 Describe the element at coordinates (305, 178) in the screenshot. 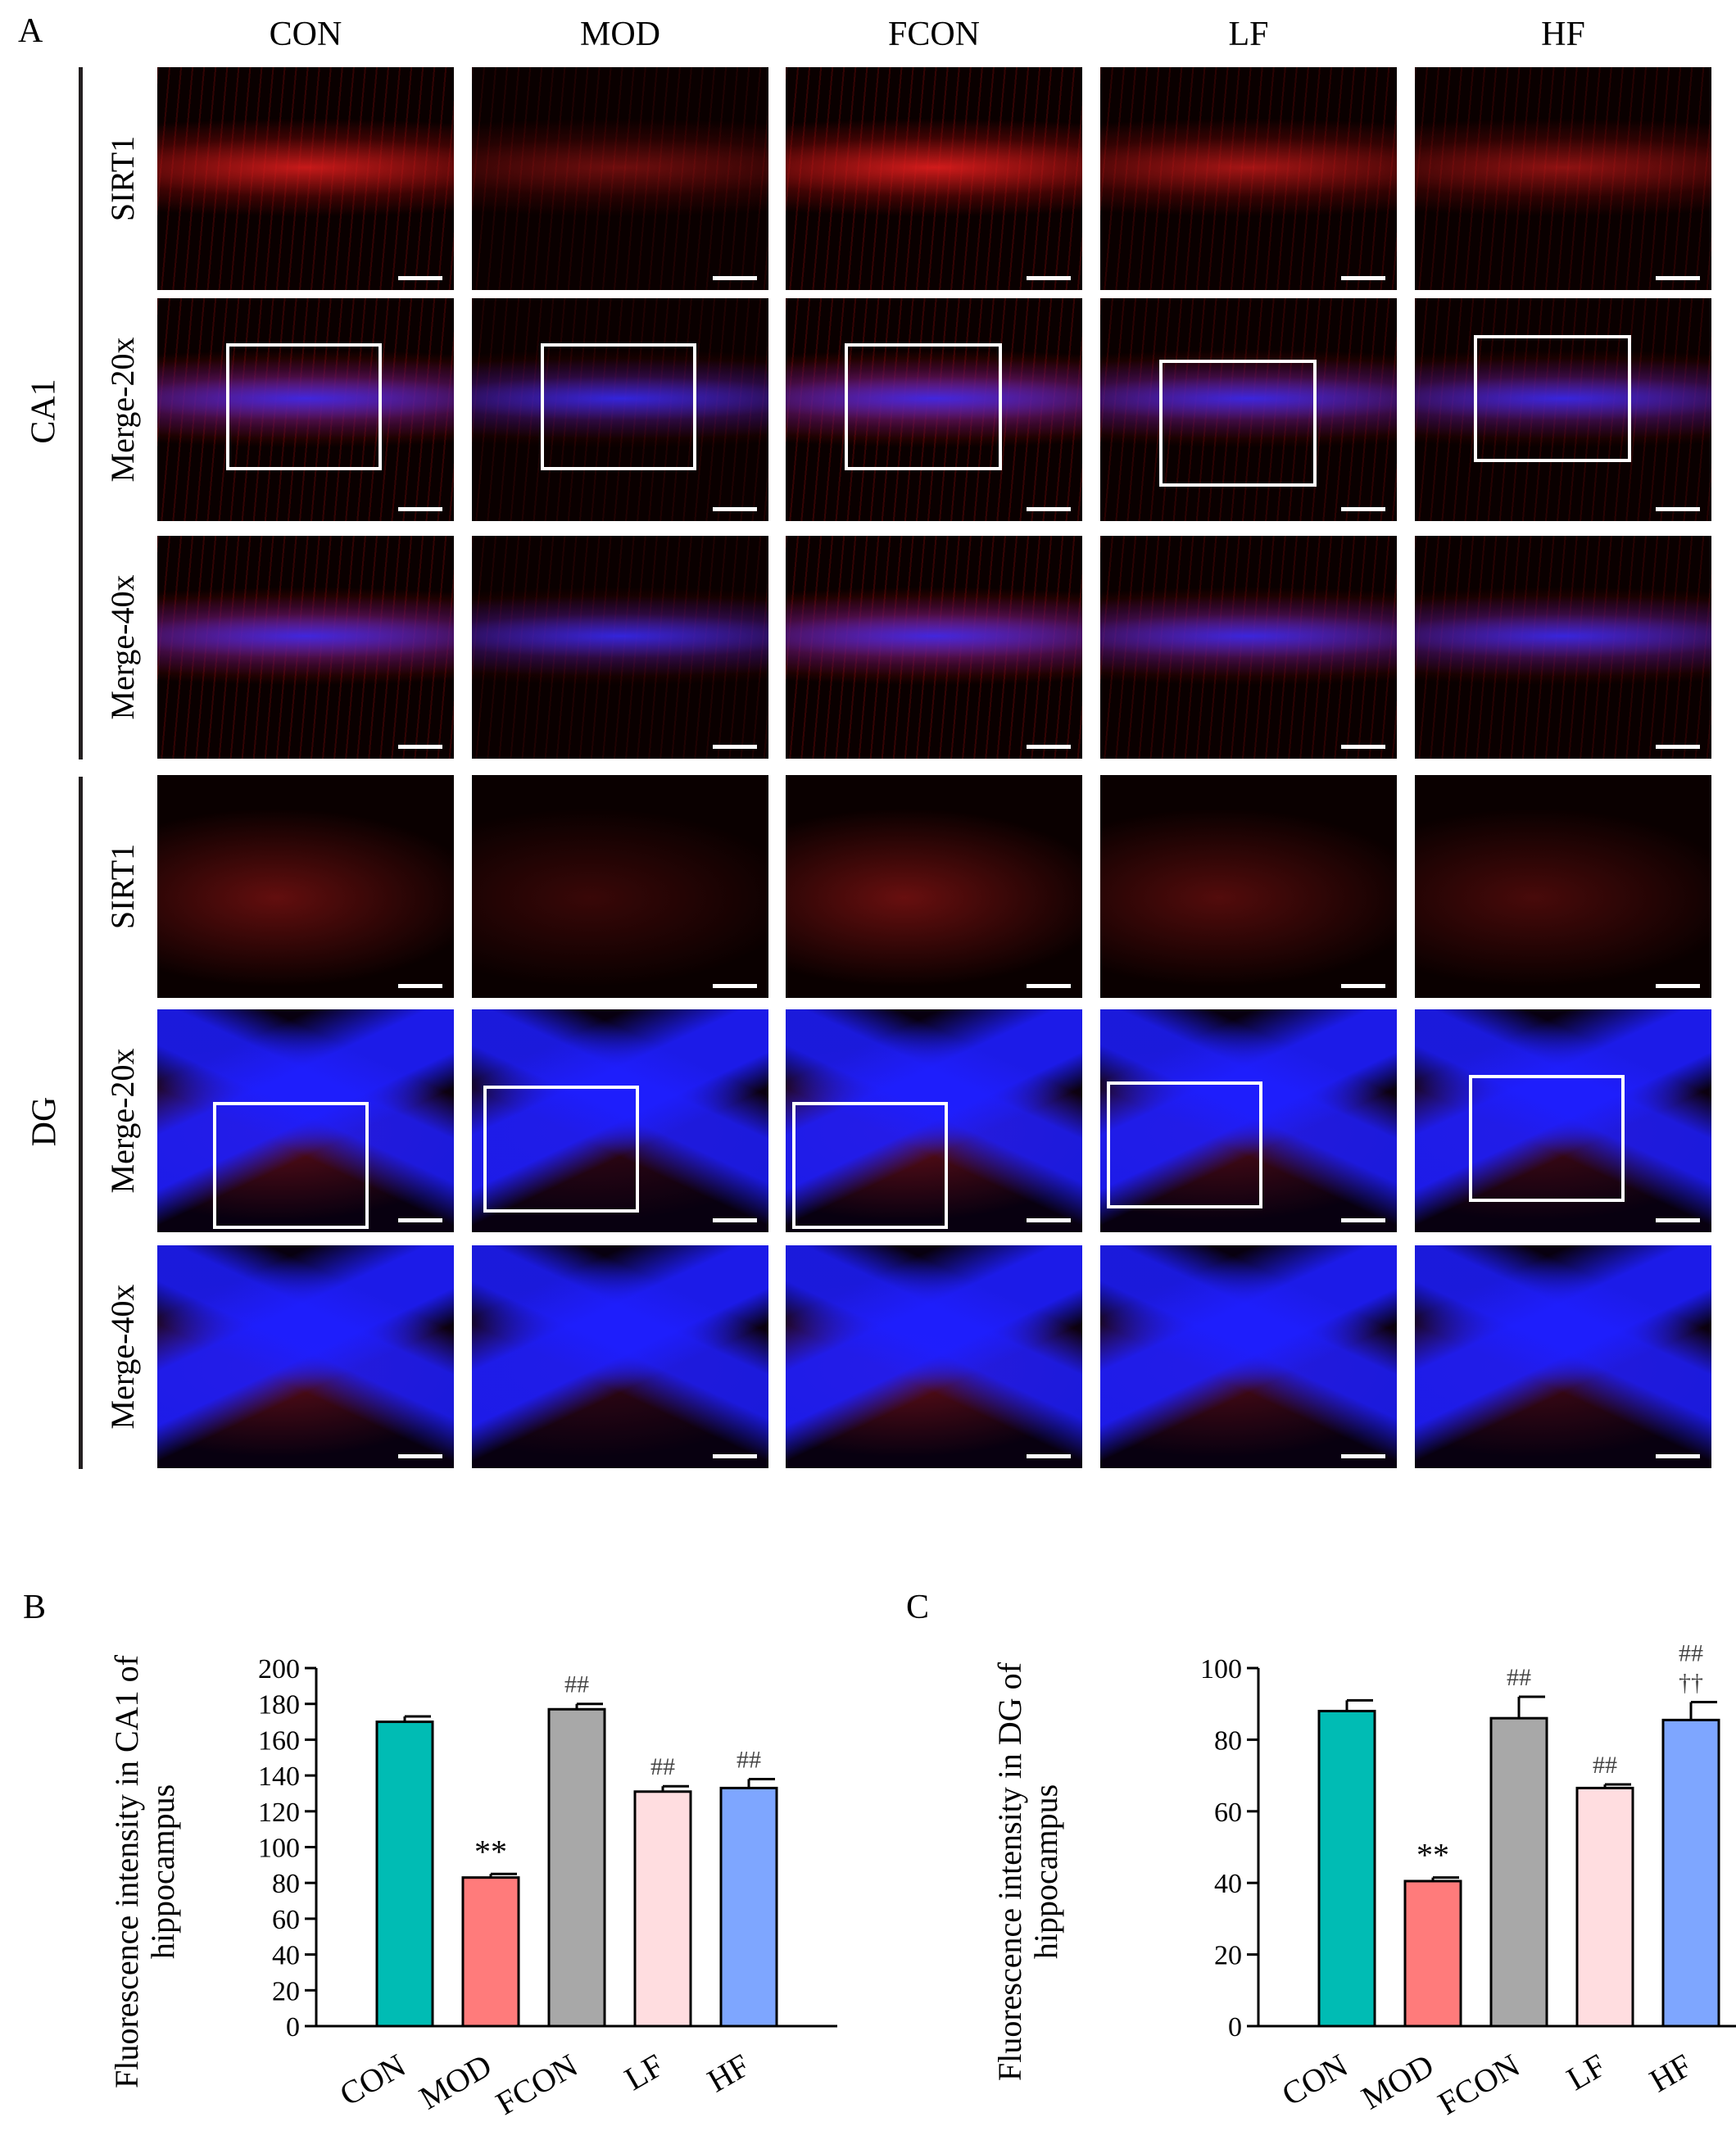

I see `micrograph-ca1-sirt1-con` at that location.